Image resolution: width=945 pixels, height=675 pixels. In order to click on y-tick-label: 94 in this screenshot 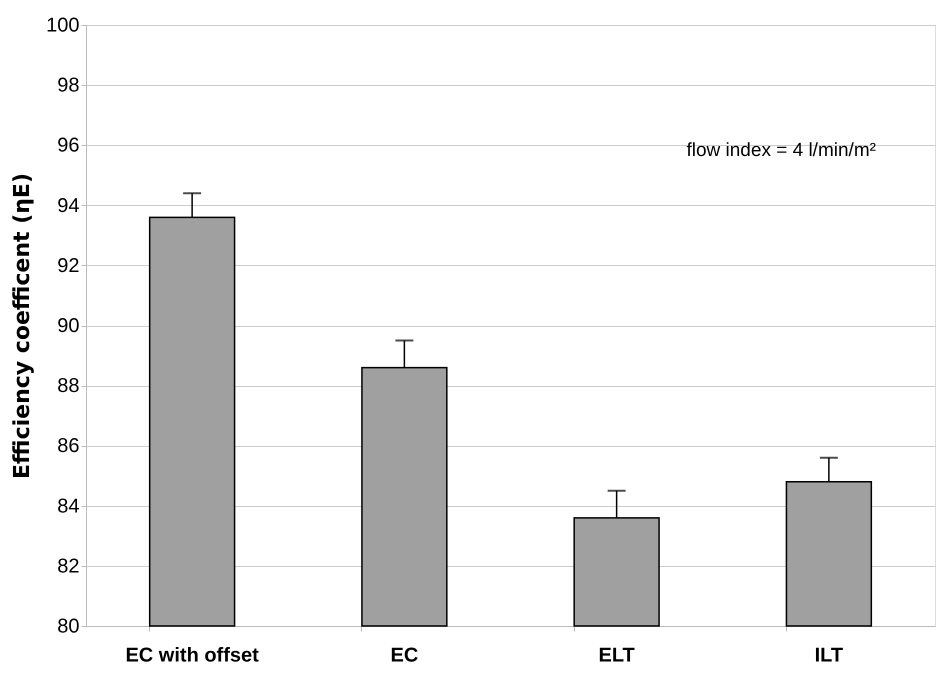, I will do `click(68, 205)`.